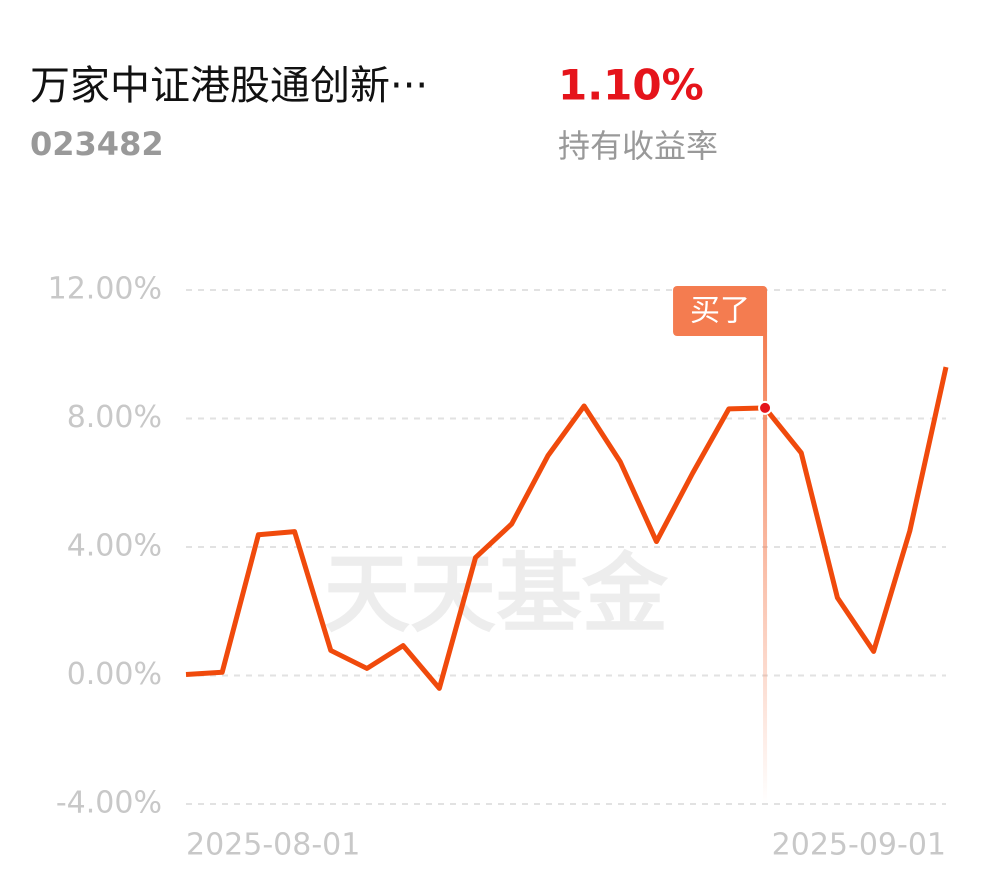 This screenshot has width=990, height=882. I want to click on return-label: 持有收益率, so click(638, 146).